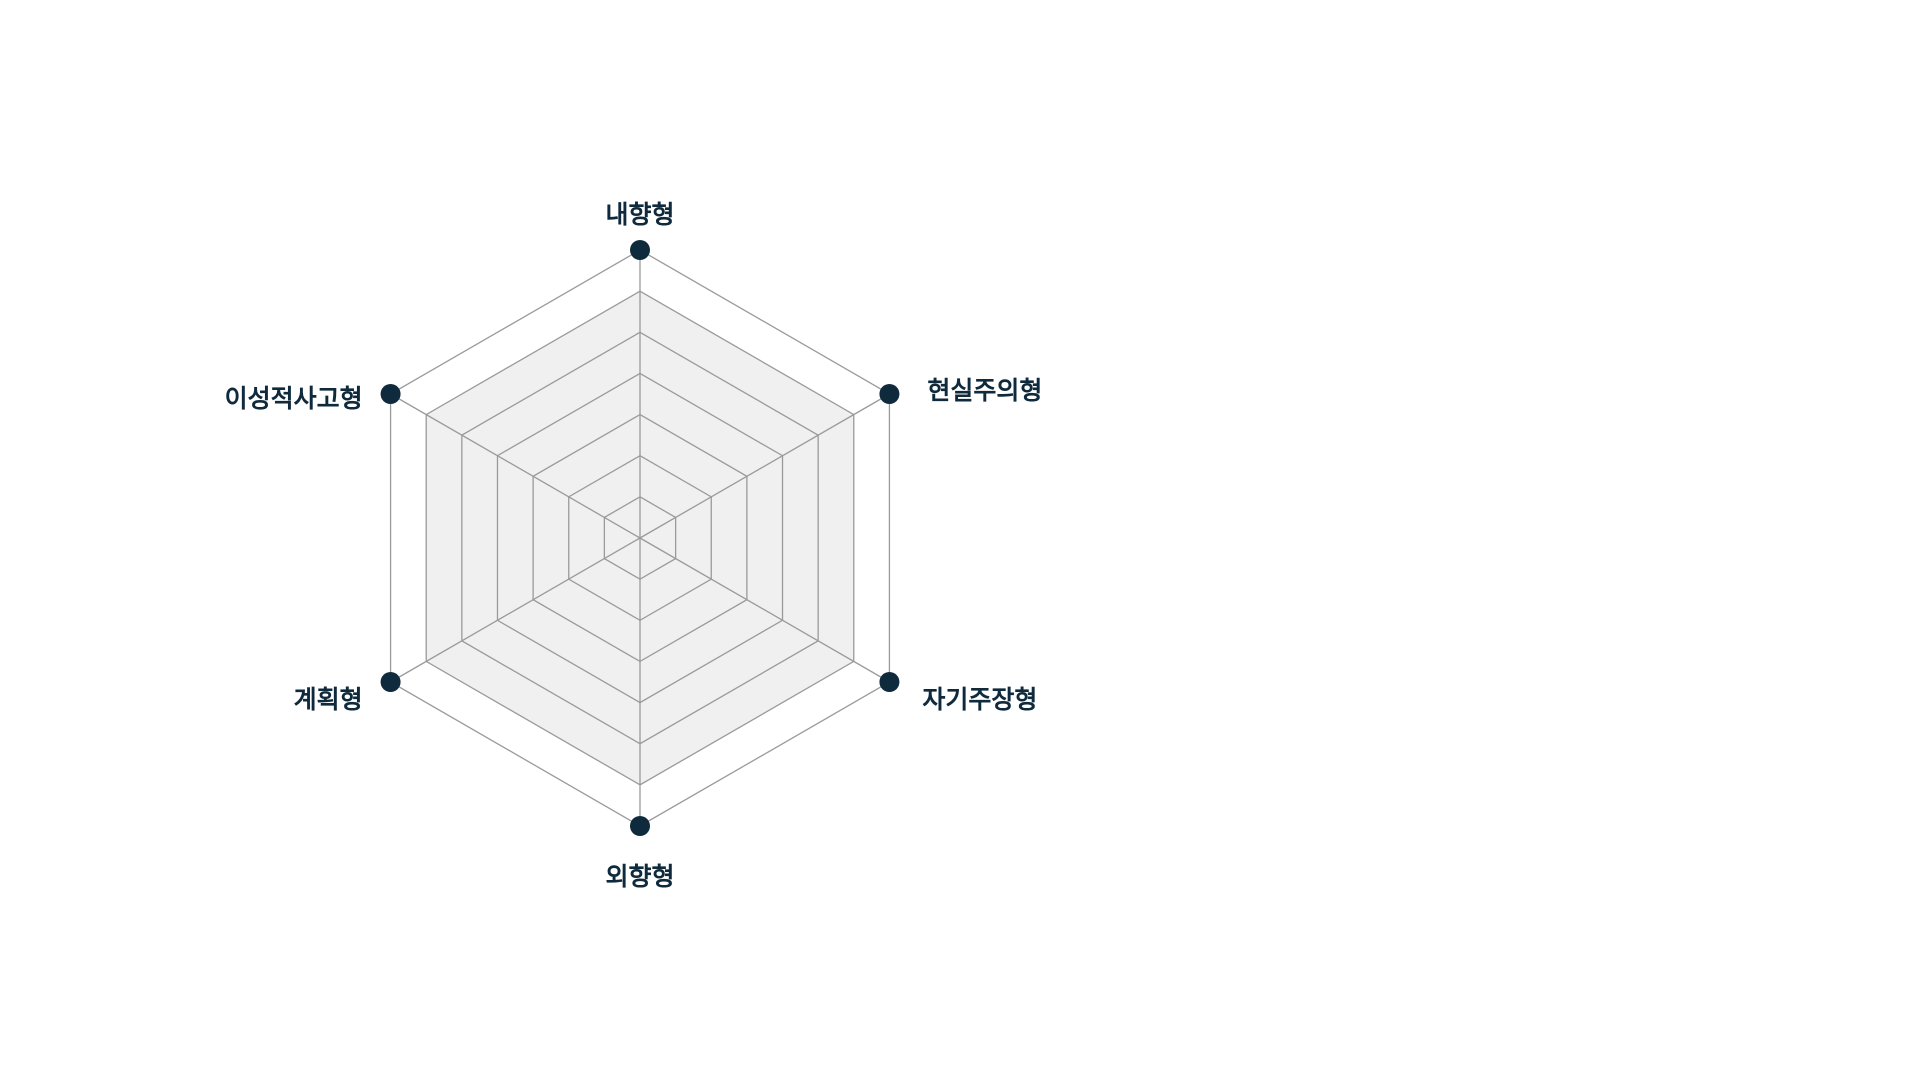 Image resolution: width=1920 pixels, height=1084 pixels. Describe the element at coordinates (979, 699) in the screenshot. I see `axis-label: 자기주장형` at that location.